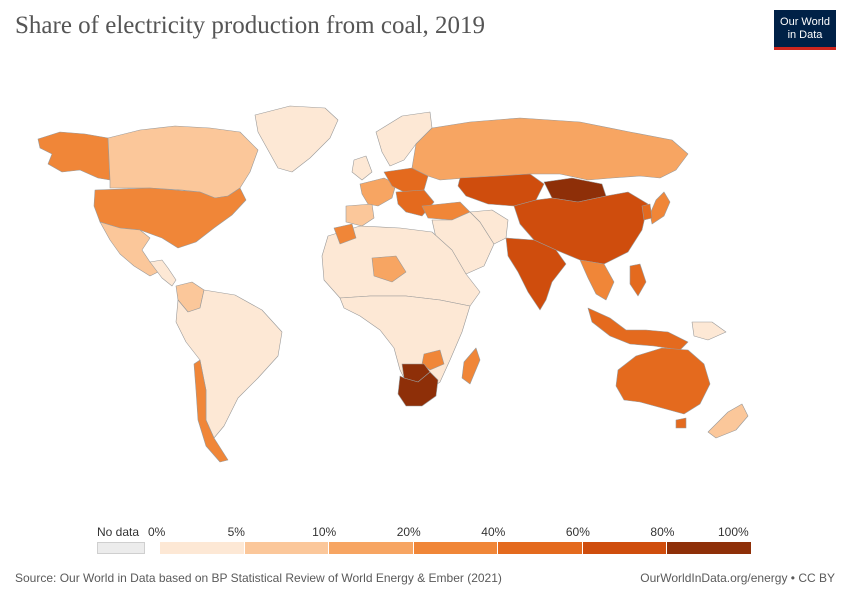  What do you see at coordinates (157, 532) in the screenshot?
I see `legend-tick-0: 0%` at bounding box center [157, 532].